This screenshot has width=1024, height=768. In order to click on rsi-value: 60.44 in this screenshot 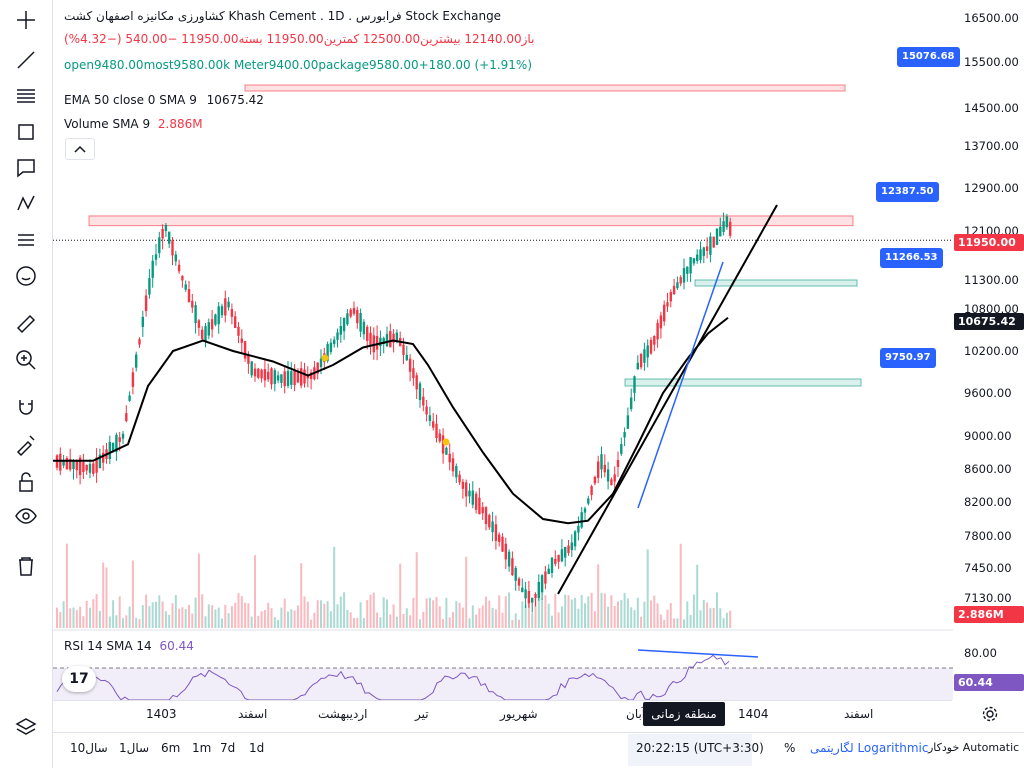, I will do `click(176, 646)`.